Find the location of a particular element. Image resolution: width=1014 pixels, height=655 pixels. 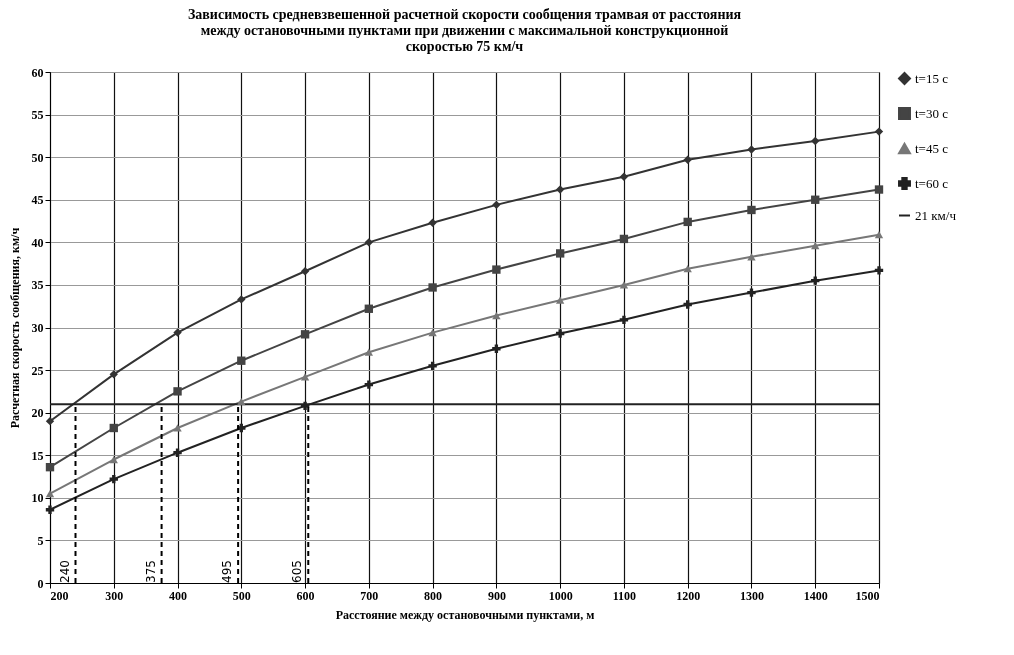

legend-label: t=30 с is located at coordinates (932, 113).